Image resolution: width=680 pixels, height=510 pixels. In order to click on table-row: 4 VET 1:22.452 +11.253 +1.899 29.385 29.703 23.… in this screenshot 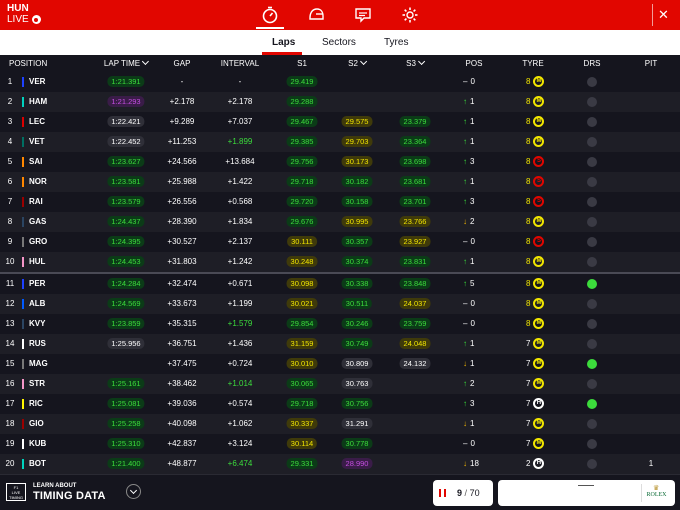, I will do `click(340, 142)`.